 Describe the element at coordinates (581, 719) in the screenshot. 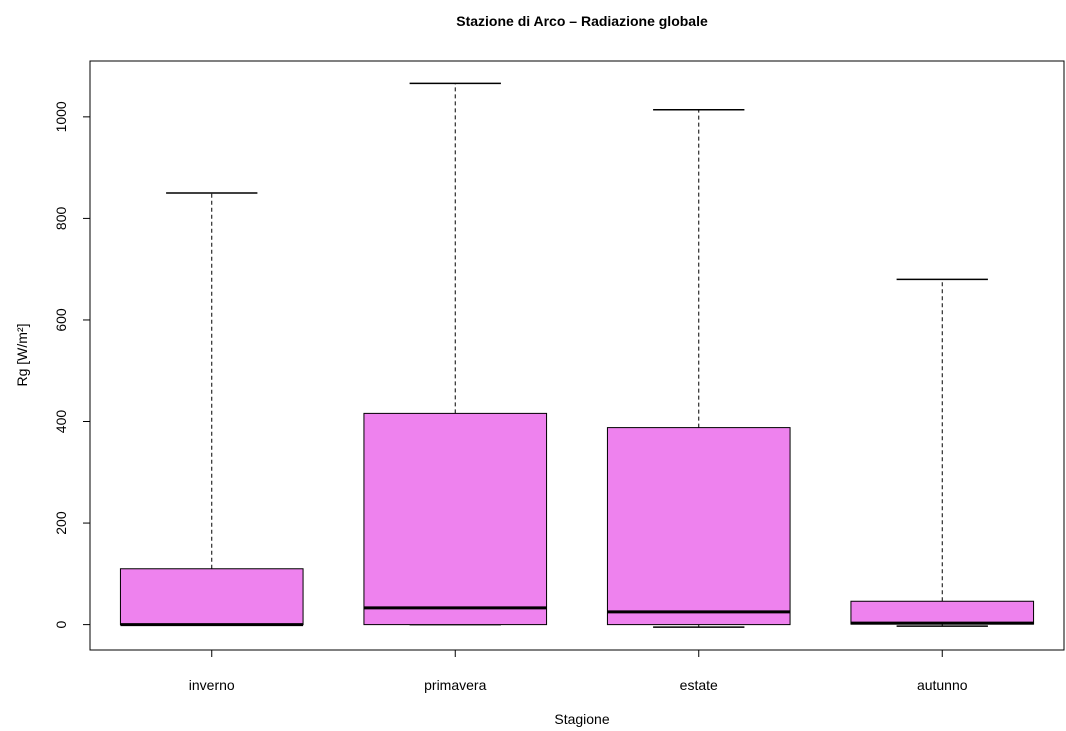

I see `x-axis-label: Stagione` at that location.